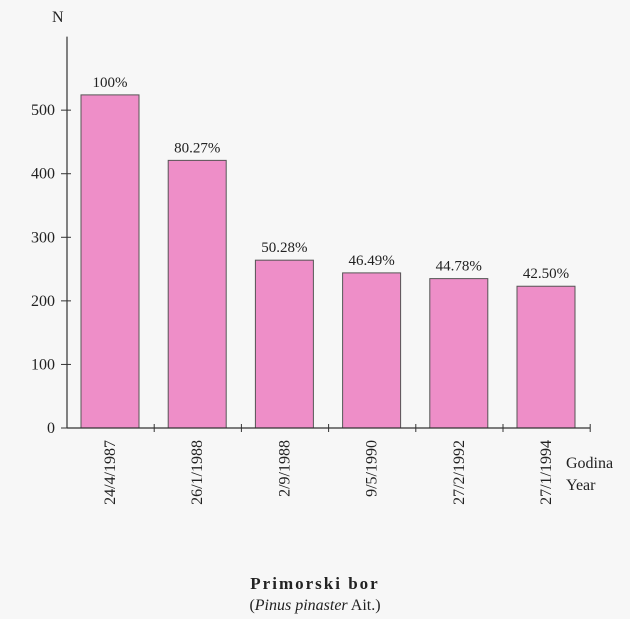 This screenshot has height=619, width=630. Describe the element at coordinates (459, 267) in the screenshot. I see `data-label-5: 44.78%` at that location.